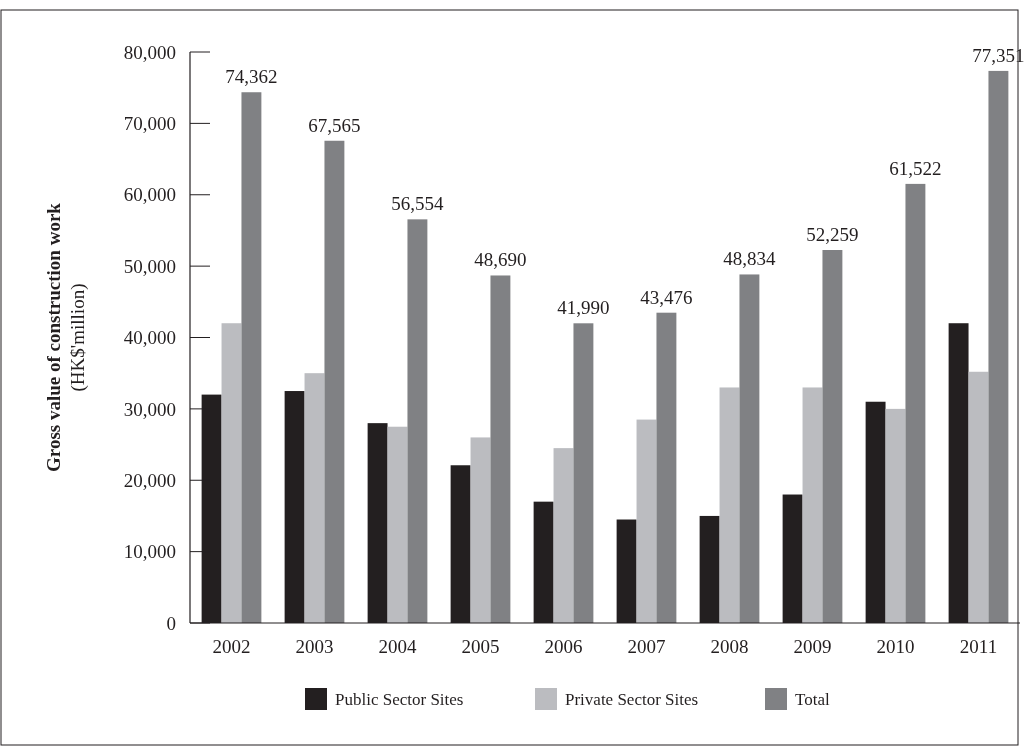  I want to click on legend-label: Total, so click(812, 699).